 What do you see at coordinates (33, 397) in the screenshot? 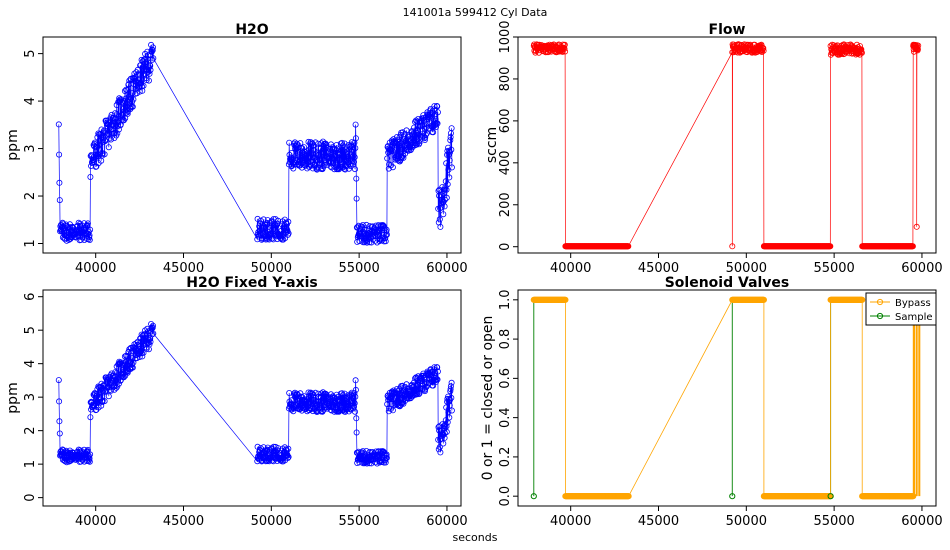
I see `y-ticks: 0 1 2 3 4 5 6` at bounding box center [33, 397].